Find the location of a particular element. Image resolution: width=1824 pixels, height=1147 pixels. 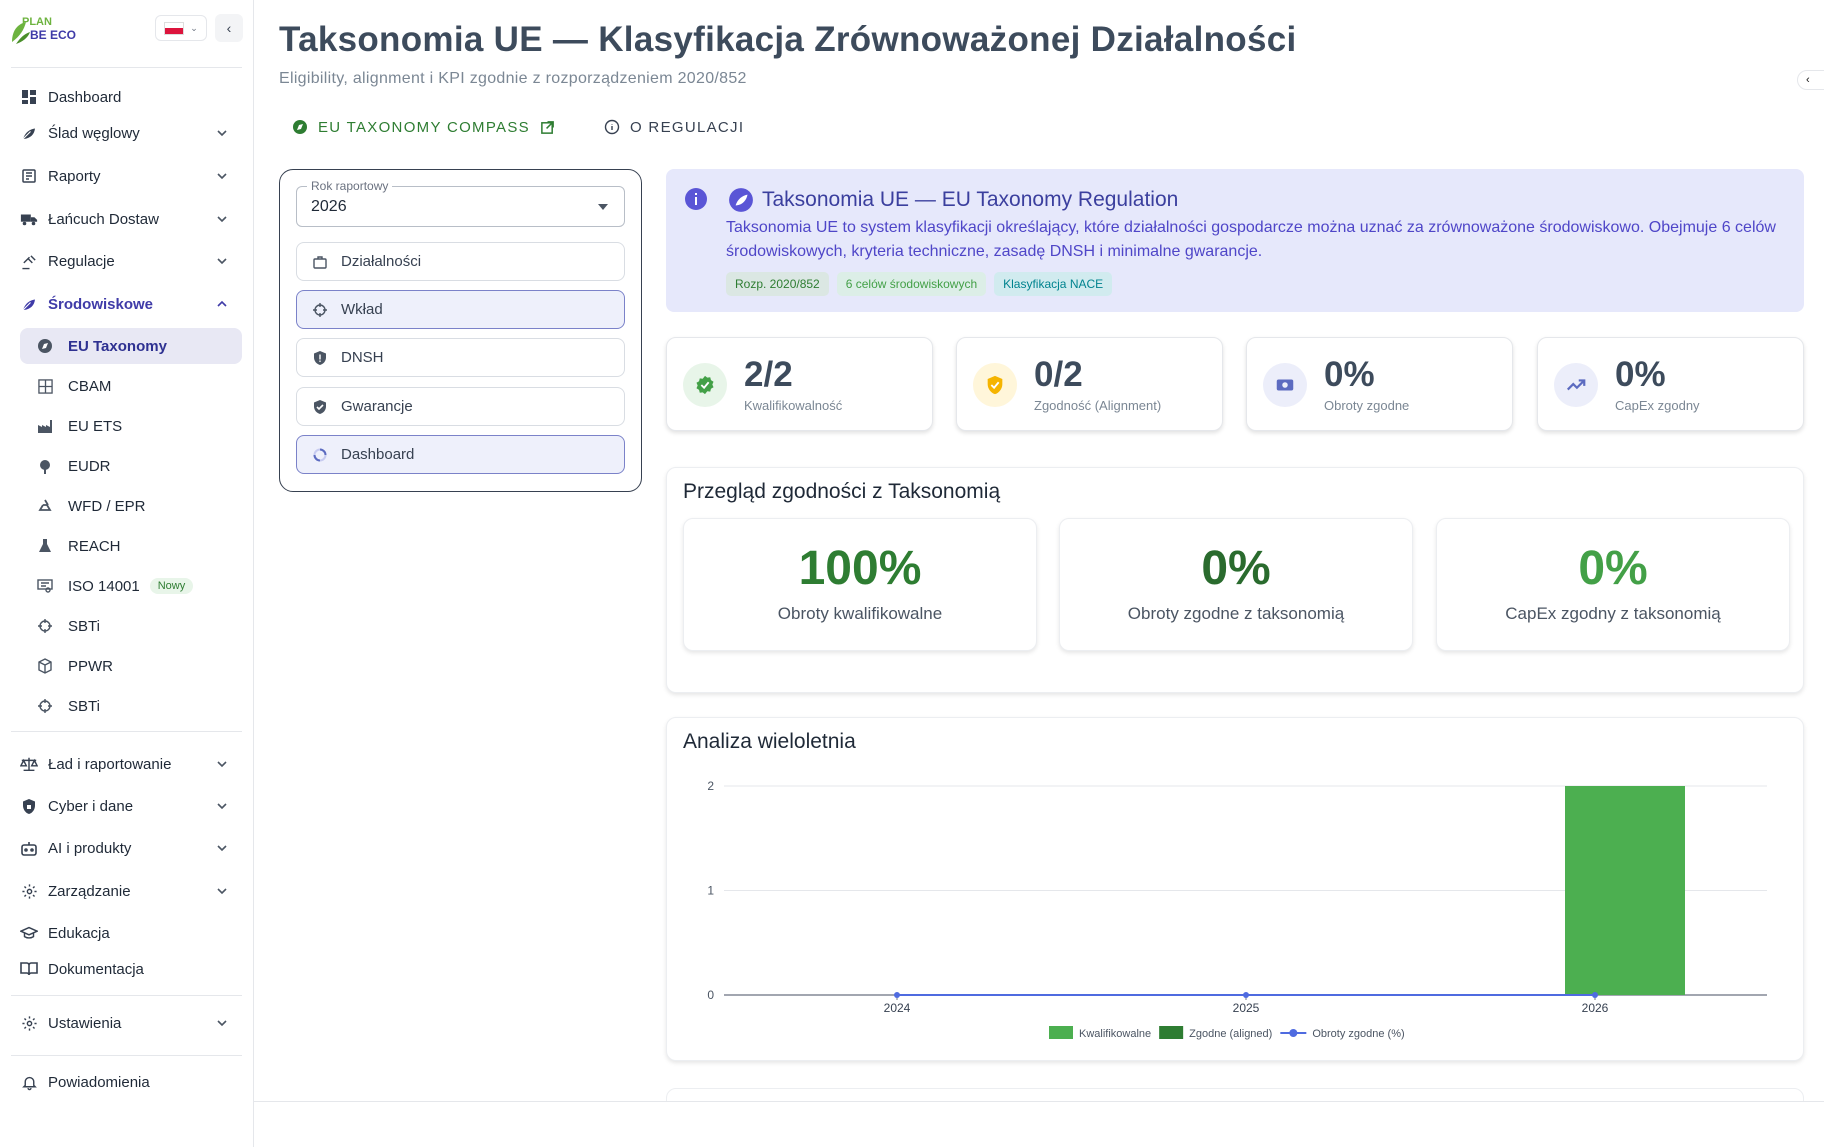

sidebar-item-ustawienia: Ustawienia is located at coordinates (131, 1023).